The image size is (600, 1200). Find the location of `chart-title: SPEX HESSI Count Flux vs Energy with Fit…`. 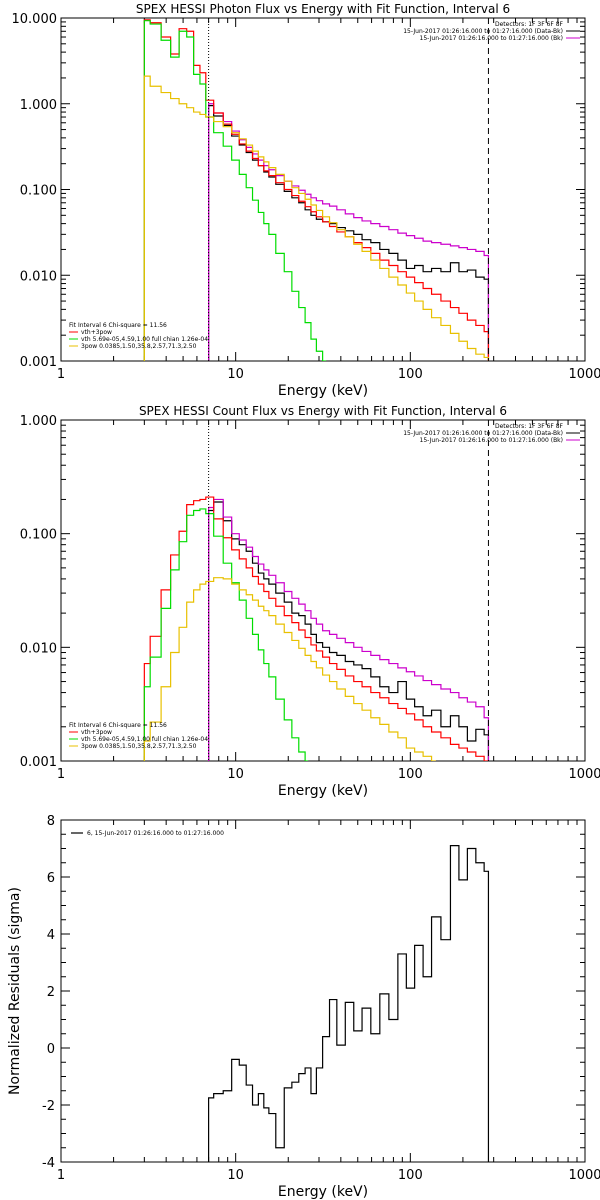

chart-title: SPEX HESSI Count Flux vs Energy with Fit… is located at coordinates (323, 411).